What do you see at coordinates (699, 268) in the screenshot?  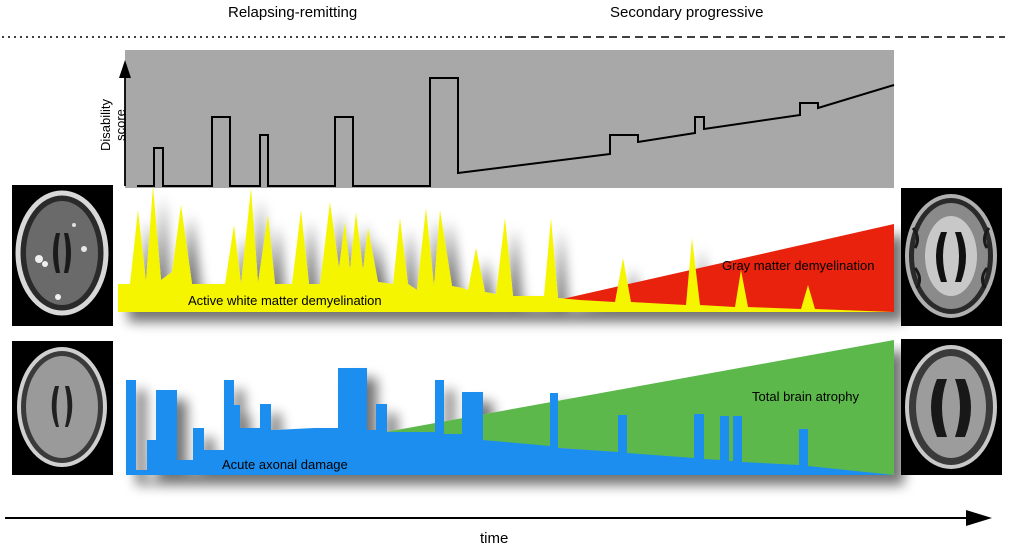 I see `gray-matter-wedge` at bounding box center [699, 268].